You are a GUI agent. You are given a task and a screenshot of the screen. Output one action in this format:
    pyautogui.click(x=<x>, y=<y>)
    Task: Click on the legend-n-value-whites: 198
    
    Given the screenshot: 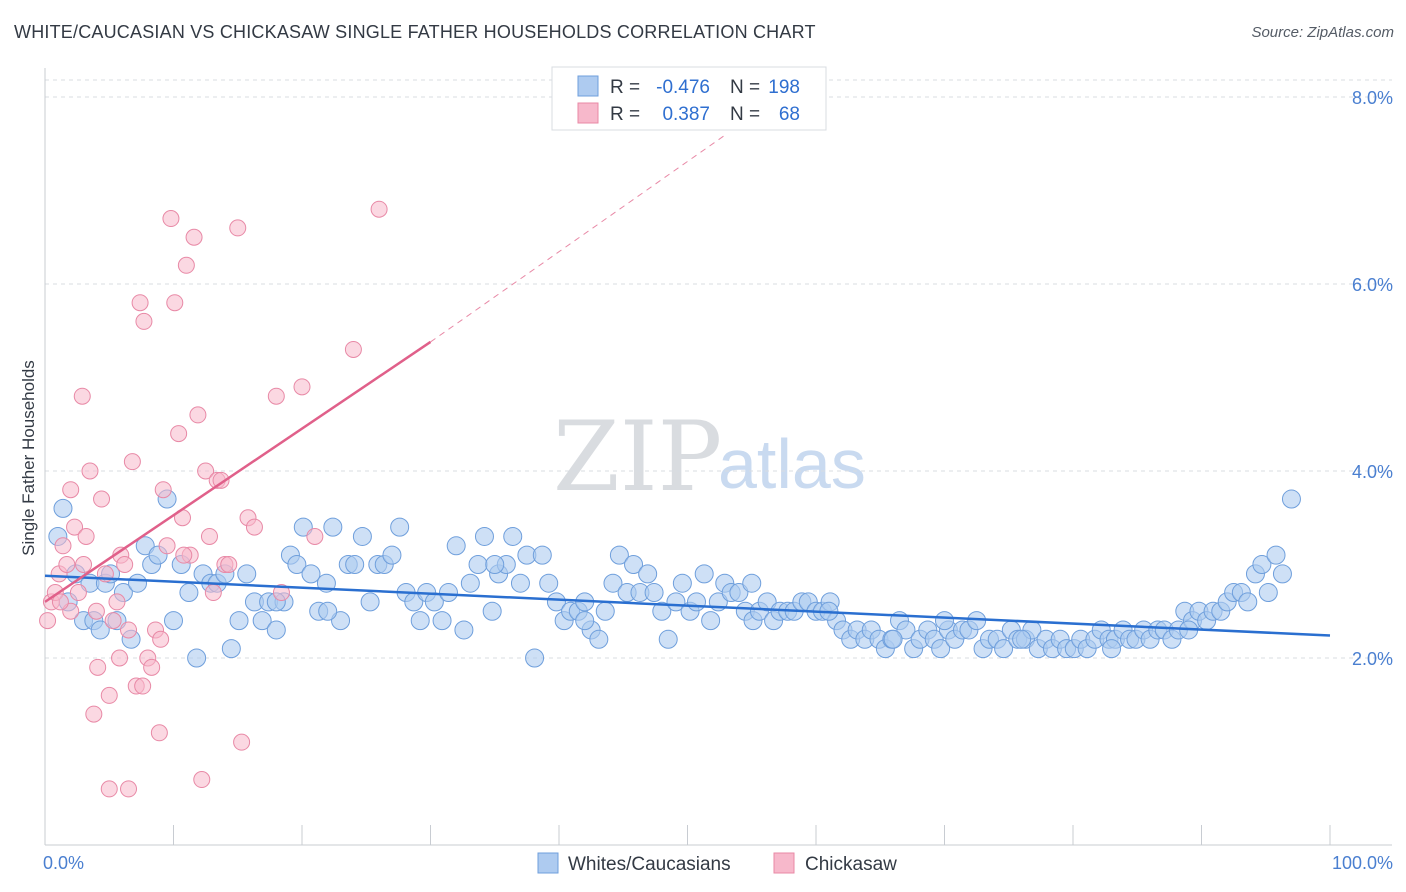 What is the action you would take?
    pyautogui.click(x=784, y=87)
    